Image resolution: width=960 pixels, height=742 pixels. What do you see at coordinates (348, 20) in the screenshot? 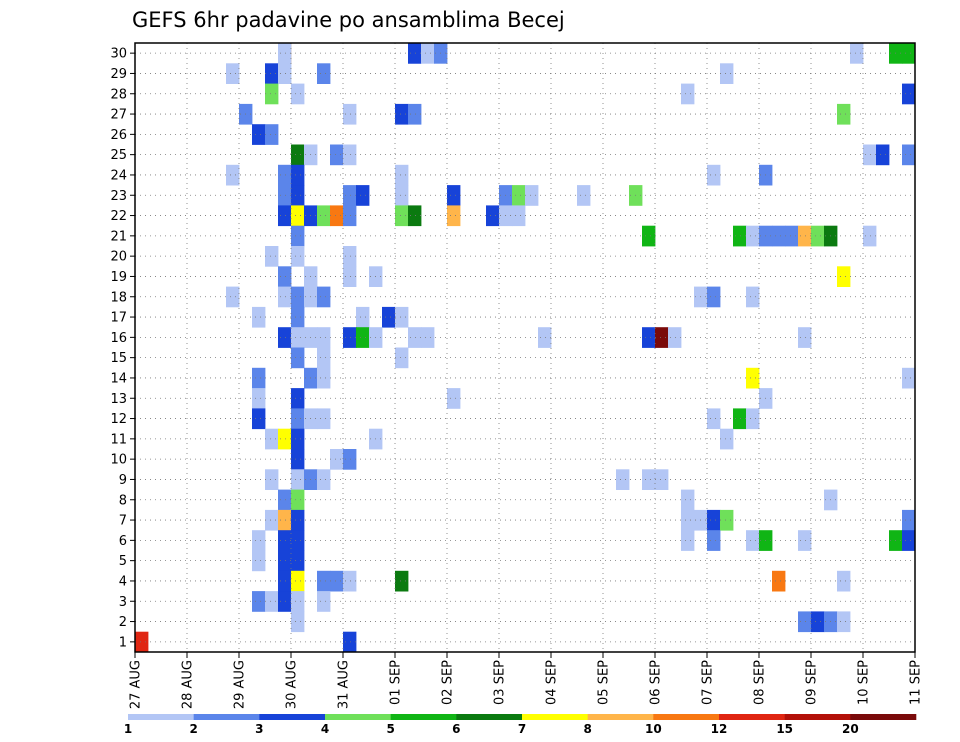
I see `chart-title: GEFS 6hr padavine po ansamblima Becej` at bounding box center [348, 20].